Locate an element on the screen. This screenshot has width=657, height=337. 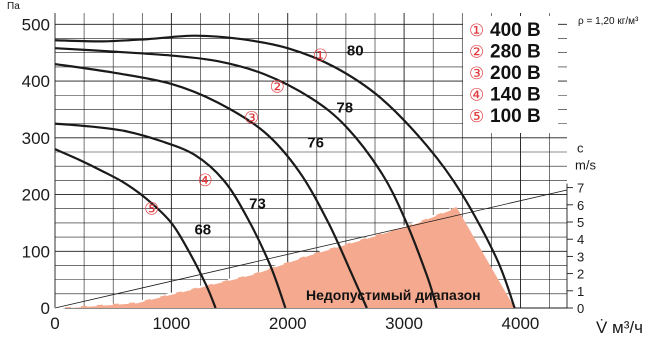
legend: ① 400 В ② 280 В ③ 200 В ④ 140 В ⑤ 100 В is located at coordinates (510, 74).